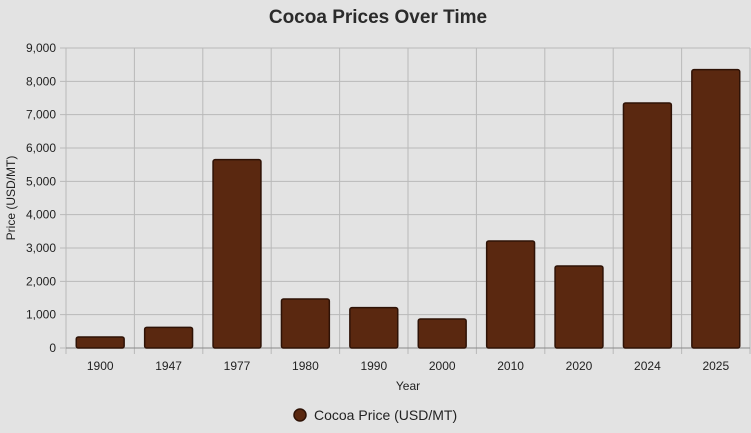 This screenshot has width=751, height=433. What do you see at coordinates (647, 225) in the screenshot?
I see `bar-2024` at bounding box center [647, 225].